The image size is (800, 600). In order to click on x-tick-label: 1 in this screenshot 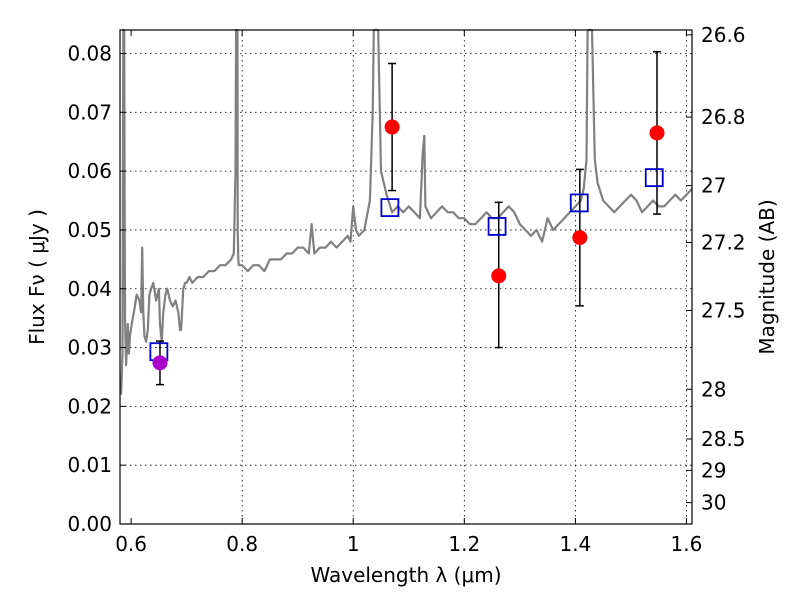, I will do `click(353, 544)`.